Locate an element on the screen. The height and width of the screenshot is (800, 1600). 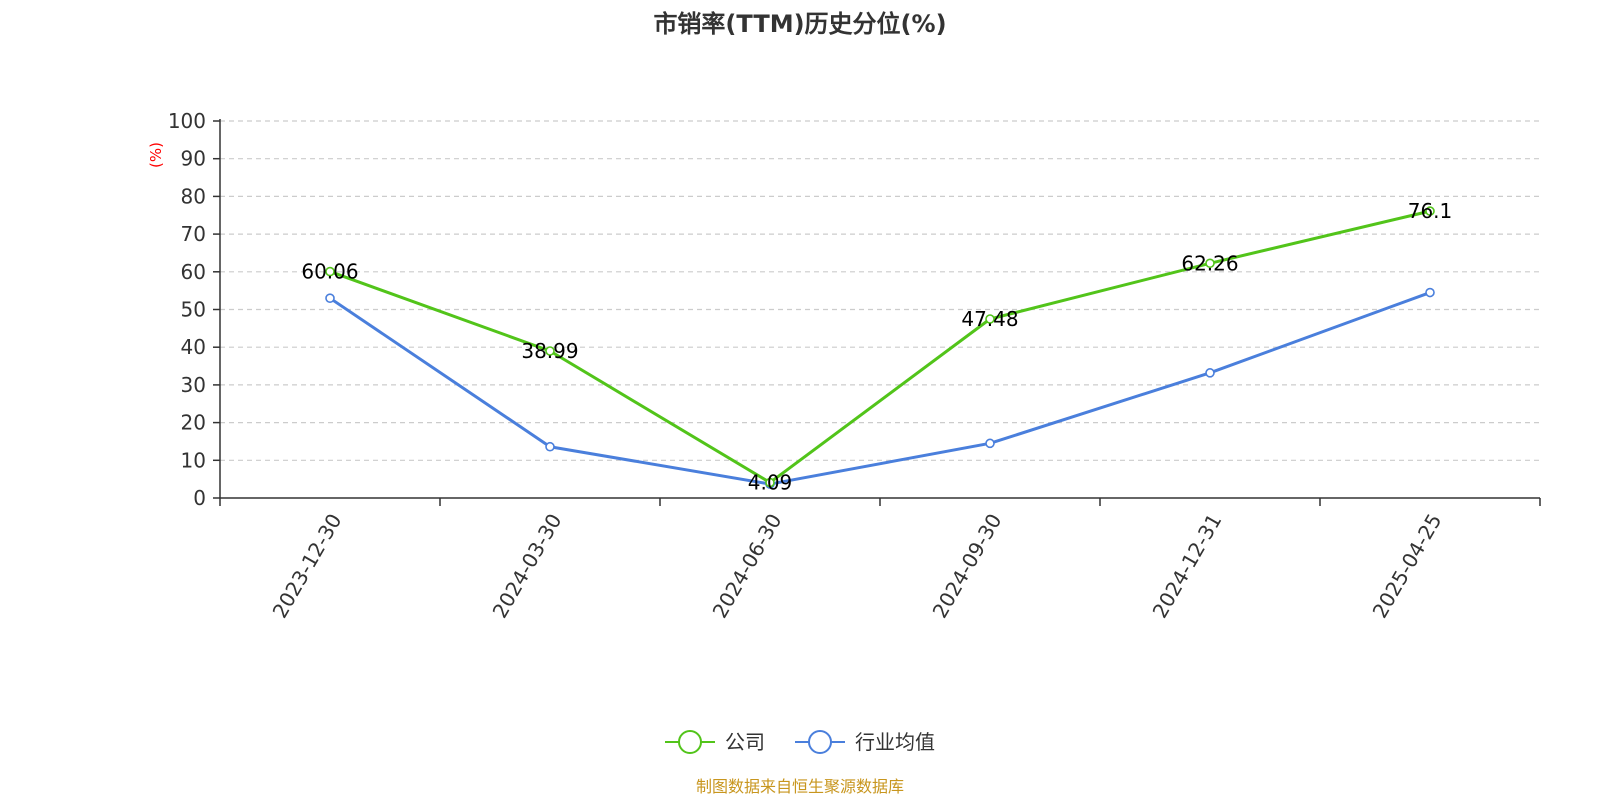
y-tick-label: 40 is located at coordinates (193, 347).